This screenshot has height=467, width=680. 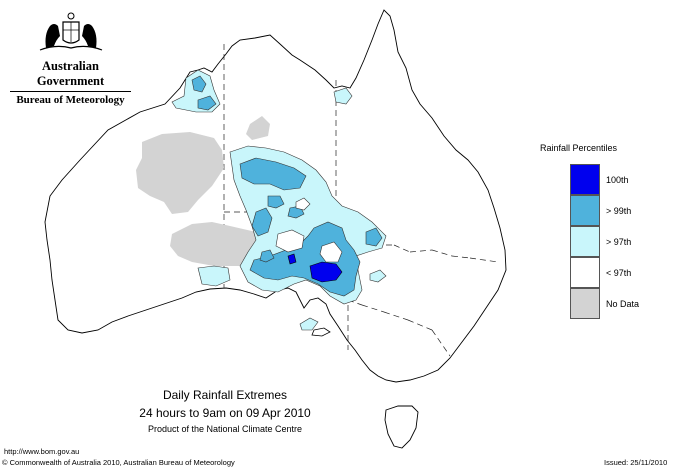 What do you see at coordinates (619, 272) in the screenshot?
I see `legend-label: < 97th` at bounding box center [619, 272].